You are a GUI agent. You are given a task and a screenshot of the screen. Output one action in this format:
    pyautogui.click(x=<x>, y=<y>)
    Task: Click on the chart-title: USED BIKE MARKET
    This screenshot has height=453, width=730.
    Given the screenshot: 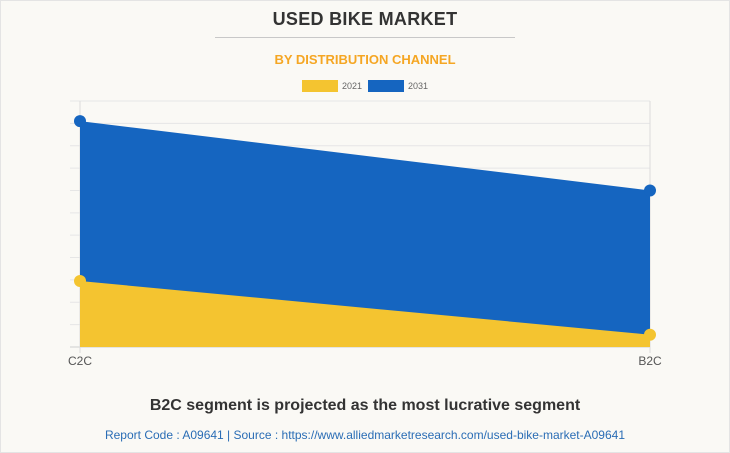 What is the action you would take?
    pyautogui.click(x=365, y=19)
    